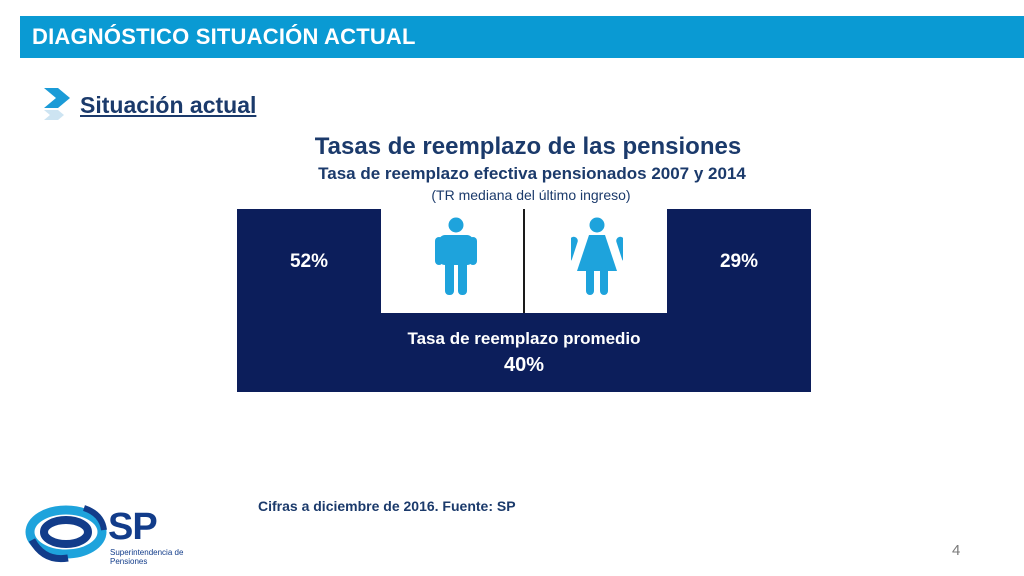 The image size is (1024, 576). I want to click on women-icon-cell, so click(596, 261).